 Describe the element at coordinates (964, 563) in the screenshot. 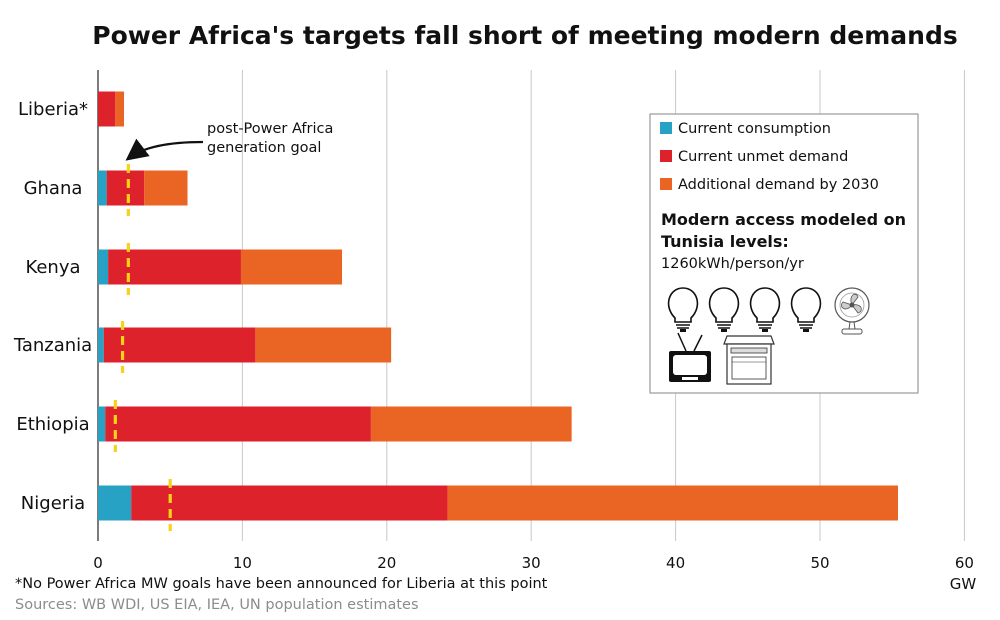

I see `x-tick-label: 60` at that location.